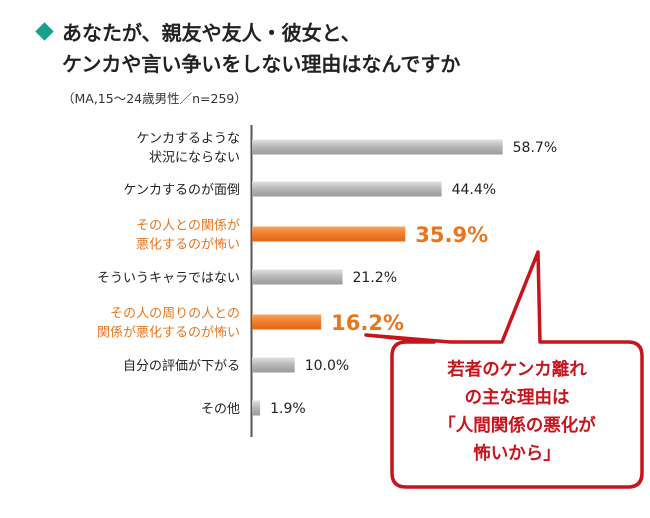 The width and height of the screenshot is (650, 518). What do you see at coordinates (154, 98) in the screenshot?
I see `chart-subtitle: （MA,15～24歳男性／n=259）` at bounding box center [154, 98].